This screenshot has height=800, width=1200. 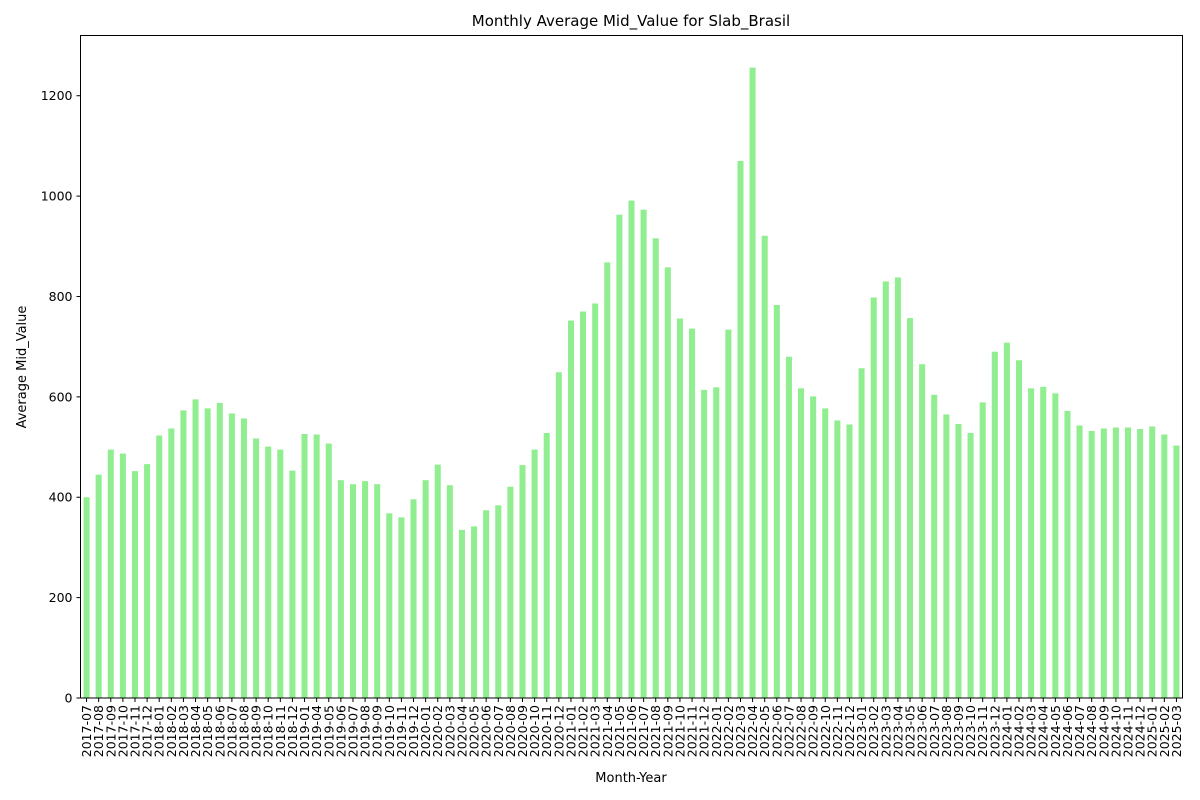 What do you see at coordinates (631, 731) in the screenshot?
I see `x-tick-label: 2021-06` at bounding box center [631, 731].